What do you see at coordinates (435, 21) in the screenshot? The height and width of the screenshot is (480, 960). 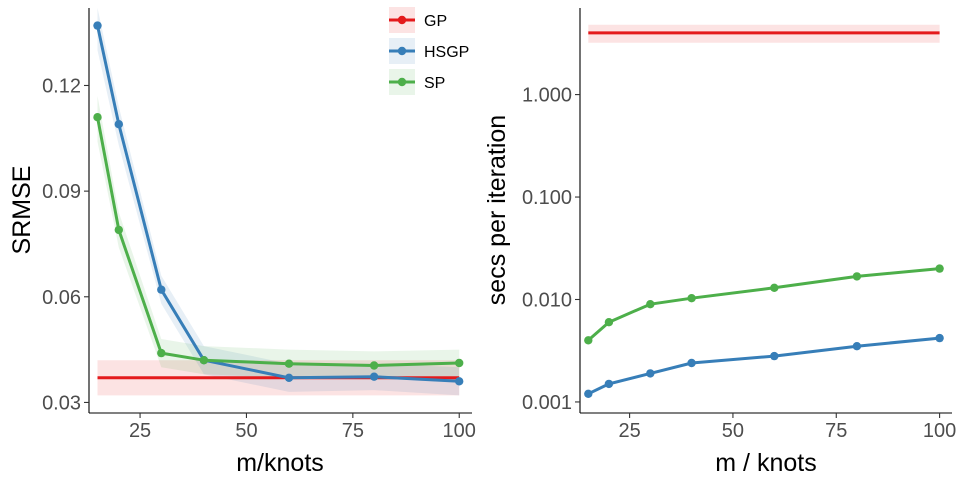 I see `legend-label: GP` at bounding box center [435, 21].